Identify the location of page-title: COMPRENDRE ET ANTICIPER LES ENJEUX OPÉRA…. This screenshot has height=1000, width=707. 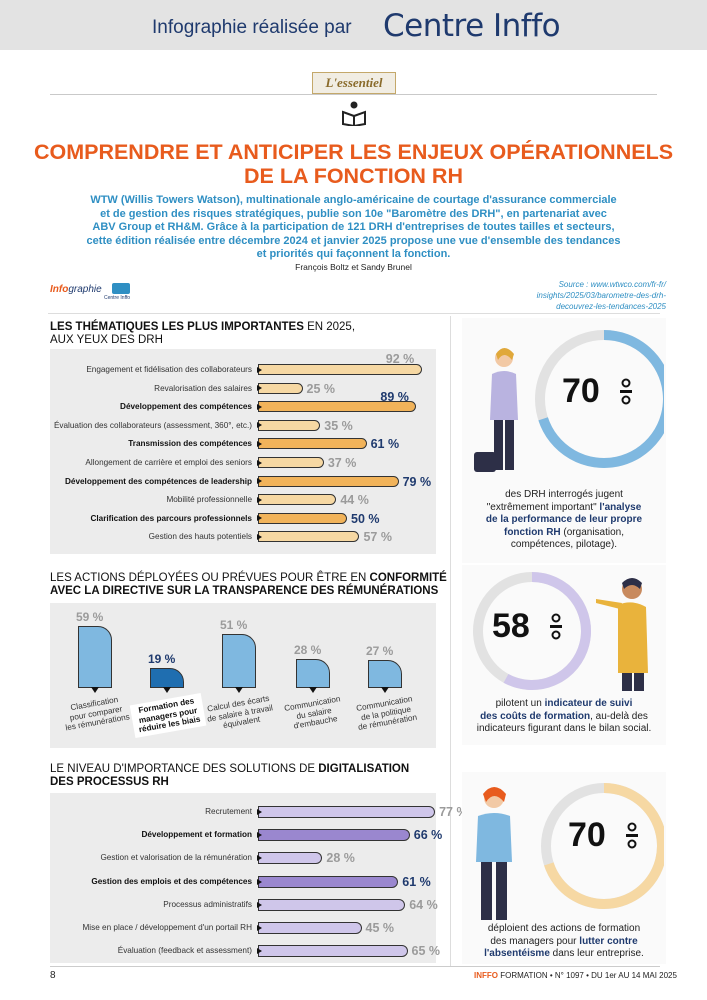
(353, 164).